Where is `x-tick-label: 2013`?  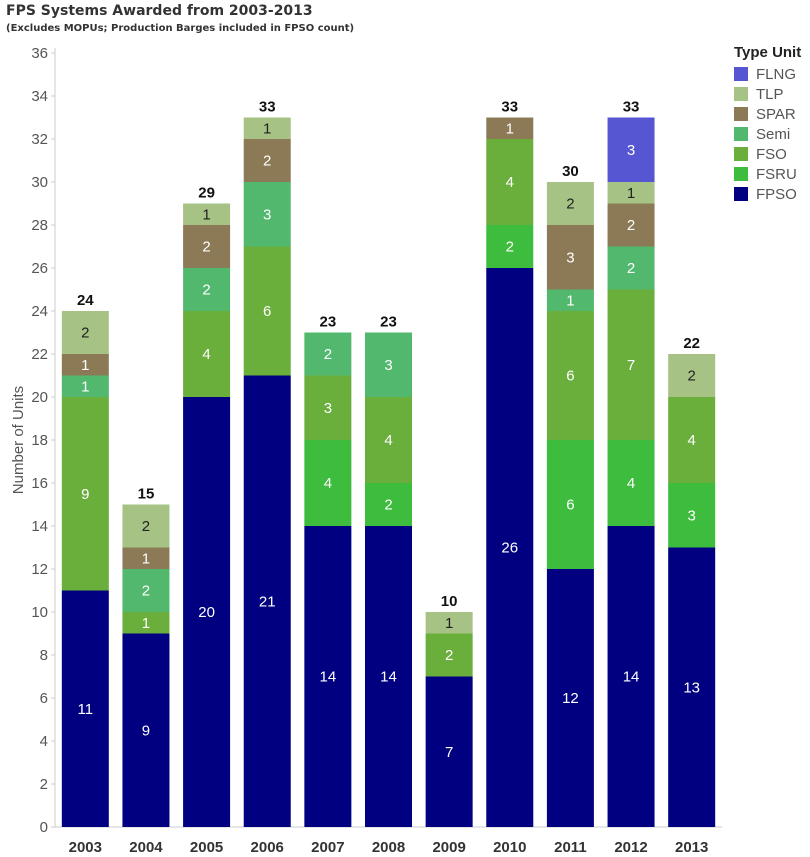
x-tick-label: 2013 is located at coordinates (691, 847).